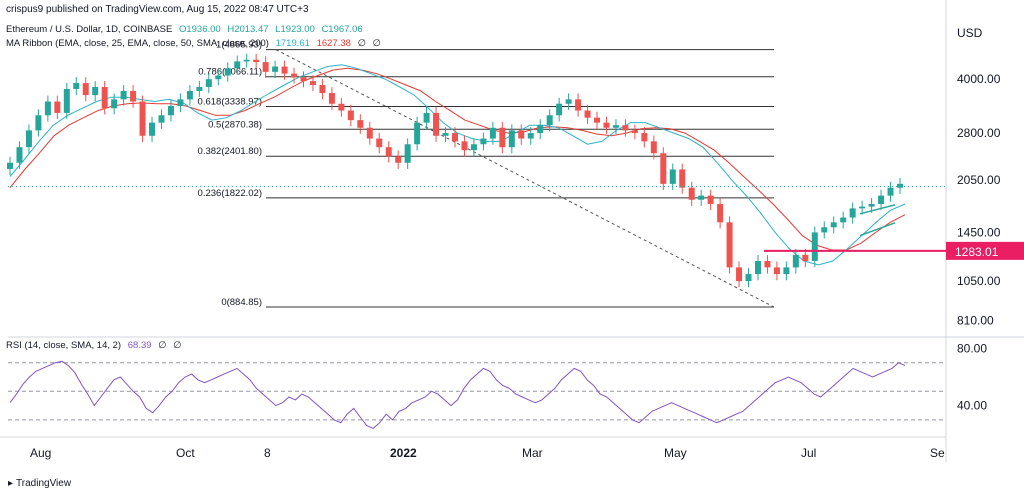  I want to click on ma-extra-na: ∅, so click(376, 43).